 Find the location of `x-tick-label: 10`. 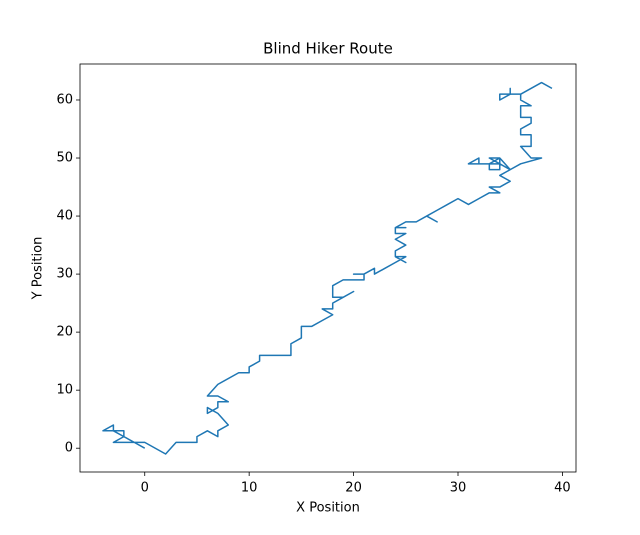

x-tick-label: 10 is located at coordinates (249, 488).